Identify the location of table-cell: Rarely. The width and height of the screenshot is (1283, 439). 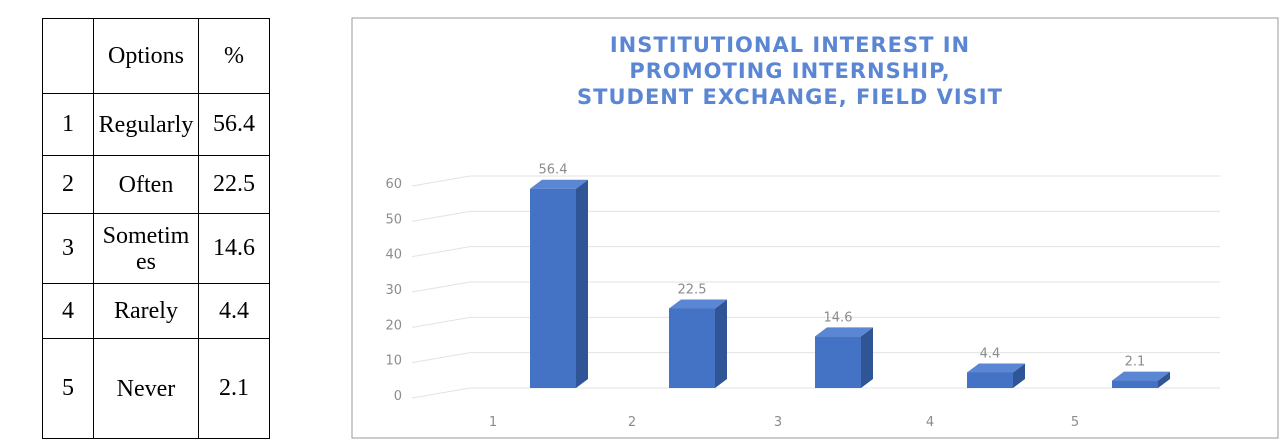
(146, 311).